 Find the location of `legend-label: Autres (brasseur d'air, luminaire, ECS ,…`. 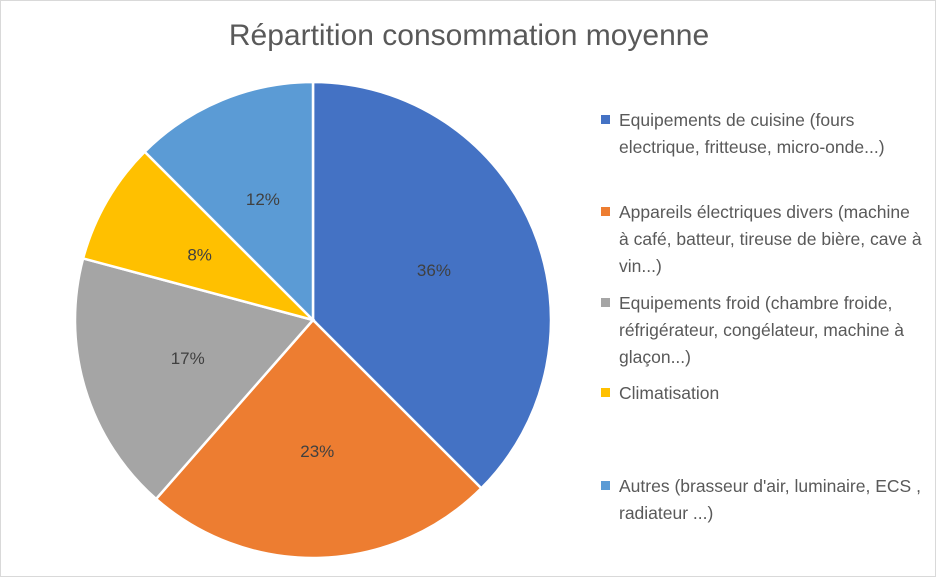

legend-label: Autres (brasseur d'air, luminaire, ECS ,… is located at coordinates (770, 499).